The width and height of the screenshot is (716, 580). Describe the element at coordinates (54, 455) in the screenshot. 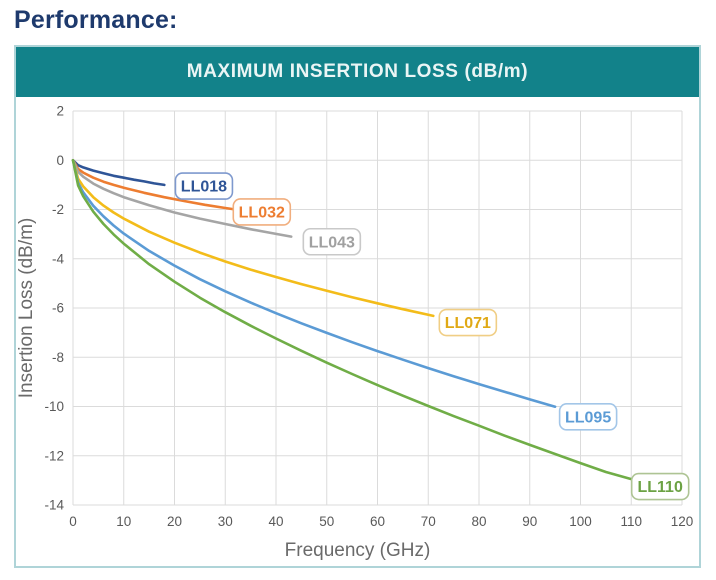

I see `y-tick-label: -12` at that location.